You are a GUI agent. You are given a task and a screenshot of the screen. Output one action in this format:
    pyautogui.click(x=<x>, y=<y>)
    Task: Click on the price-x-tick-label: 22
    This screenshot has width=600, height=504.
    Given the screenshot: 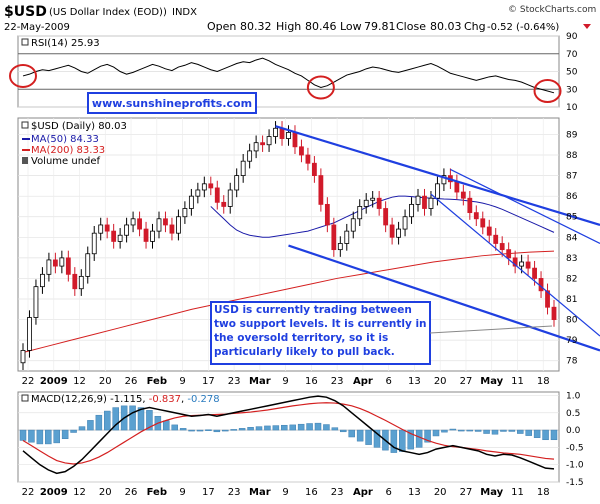 What is the action you would take?
    pyautogui.click(x=28, y=381)
    